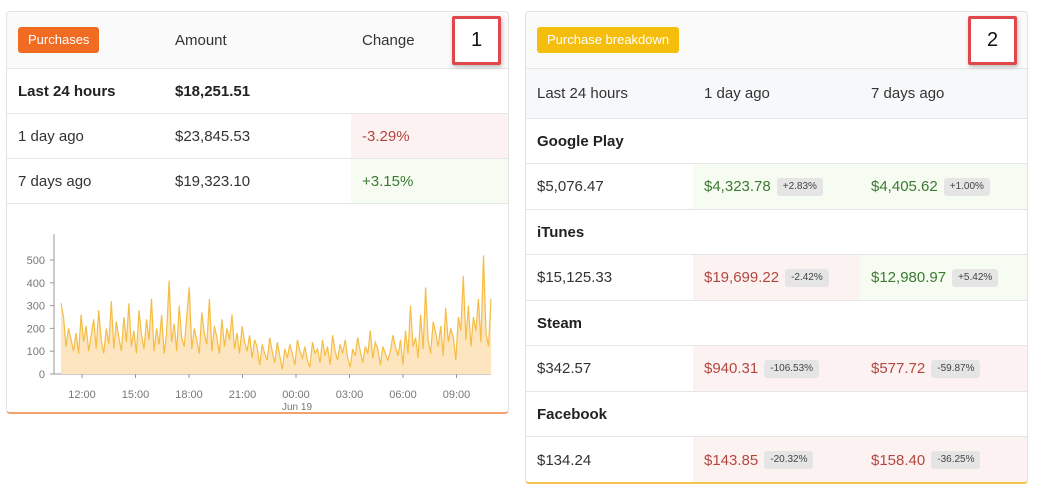  Describe the element at coordinates (776, 323) in the screenshot. I see `group-header-row: Steam` at that location.